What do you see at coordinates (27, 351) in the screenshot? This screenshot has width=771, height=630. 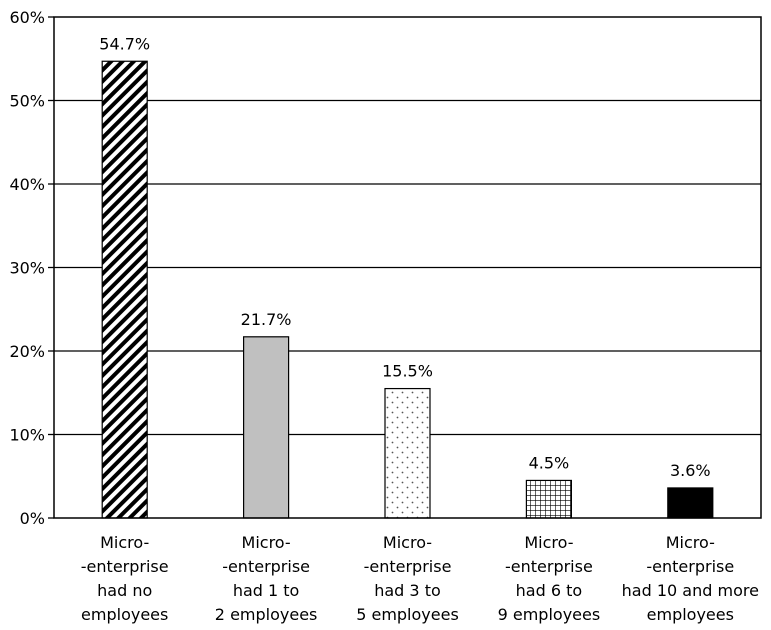 I see `y-tick-label: 20%` at bounding box center [27, 351].